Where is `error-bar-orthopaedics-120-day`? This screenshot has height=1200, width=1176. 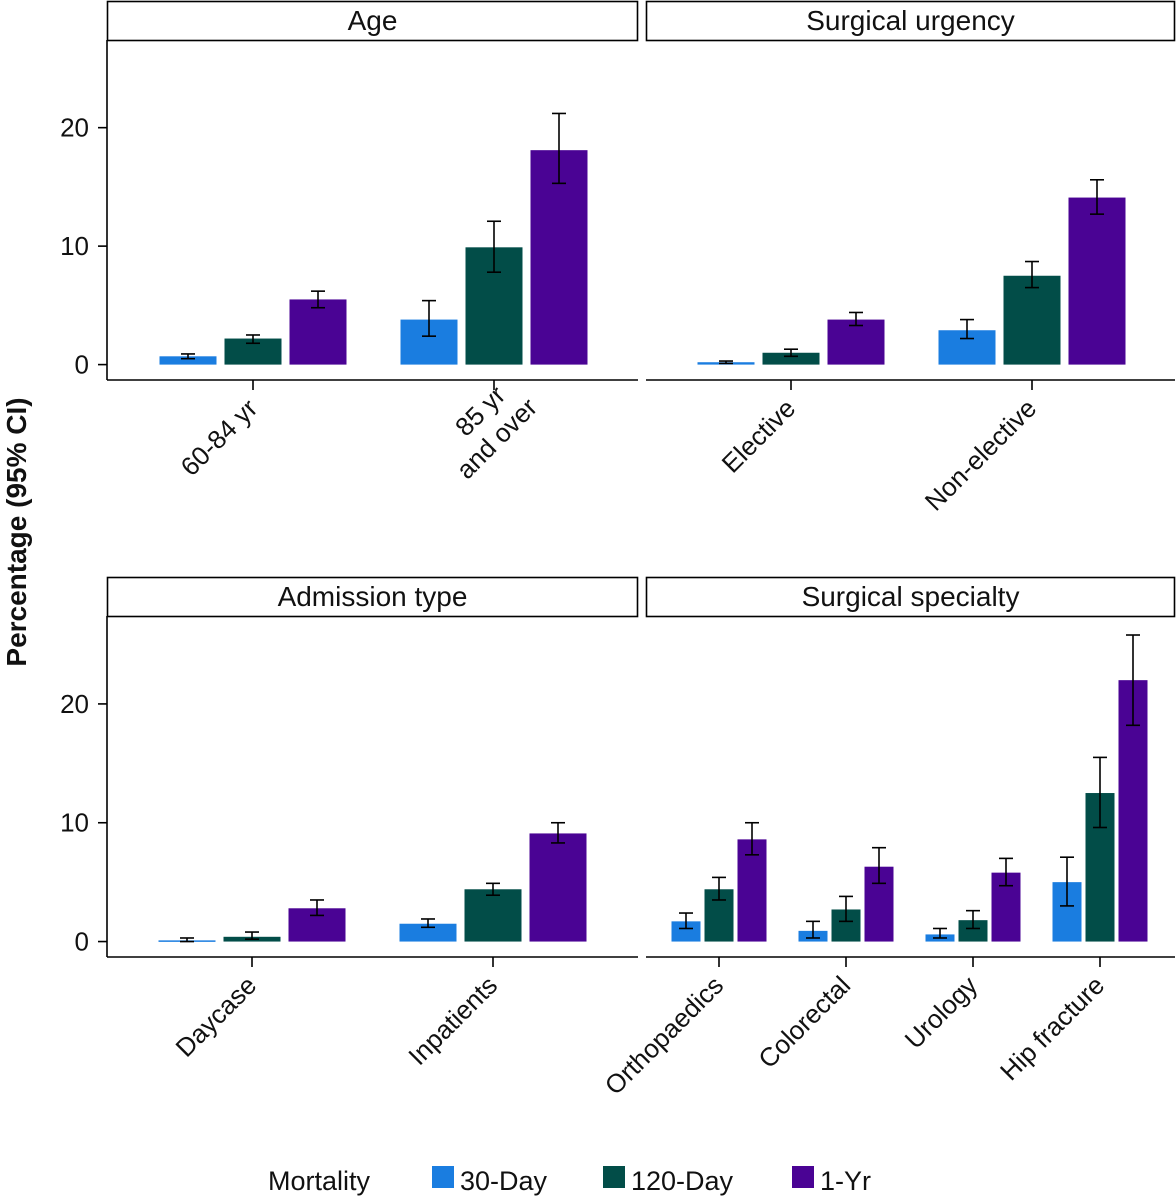
error-bar-orthopaedics-120-day is located at coordinates (719, 888).